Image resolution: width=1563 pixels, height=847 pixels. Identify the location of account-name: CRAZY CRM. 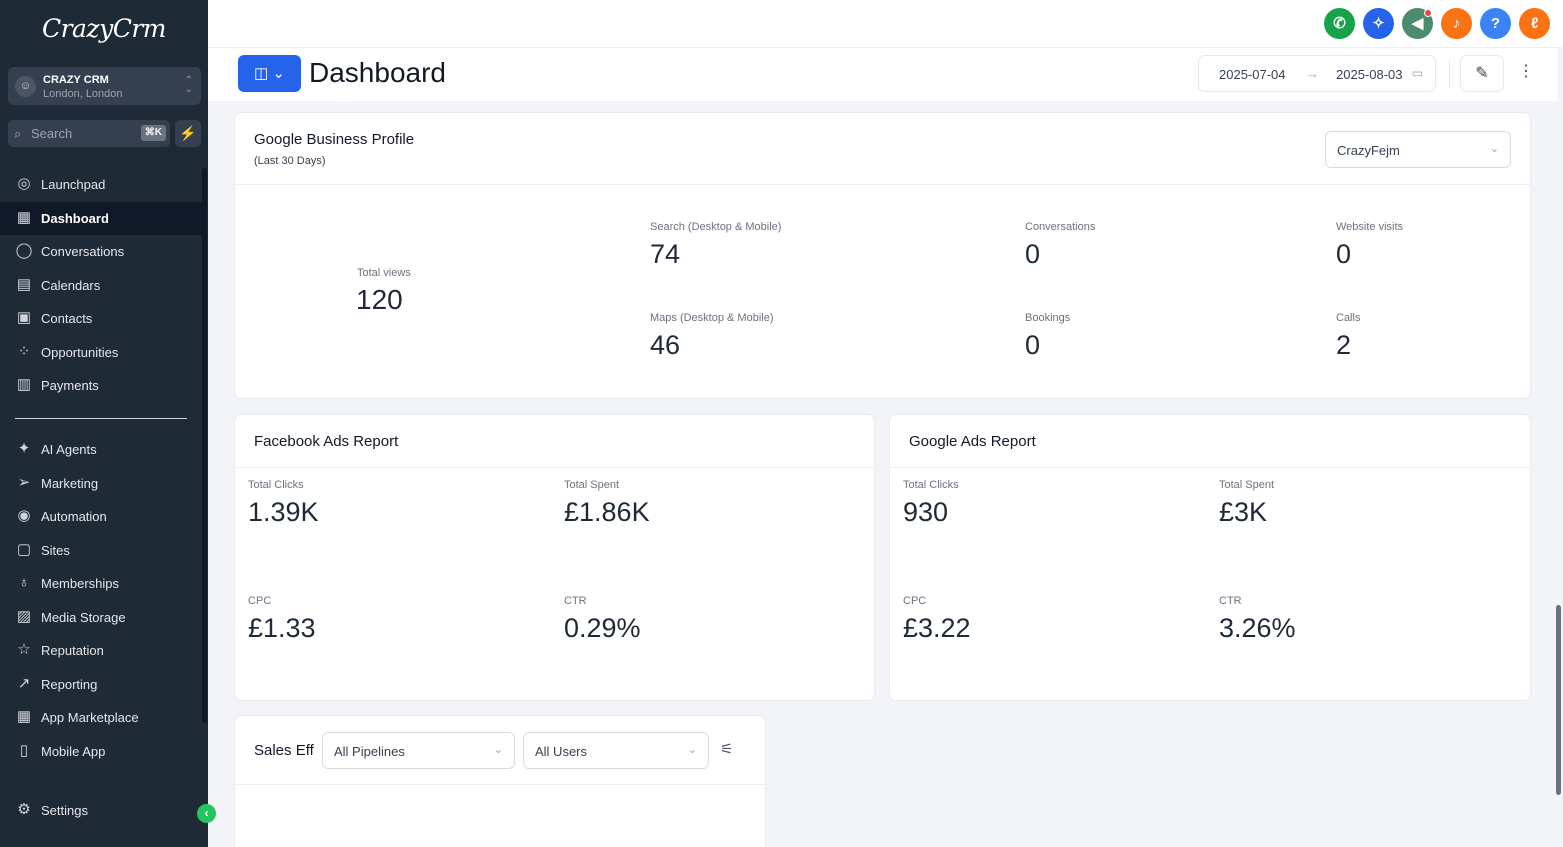
(76, 80).